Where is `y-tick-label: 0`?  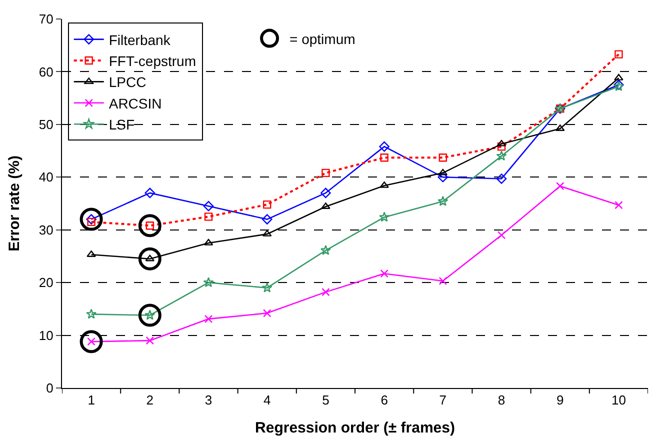 y-tick-label: 0 is located at coordinates (50, 388).